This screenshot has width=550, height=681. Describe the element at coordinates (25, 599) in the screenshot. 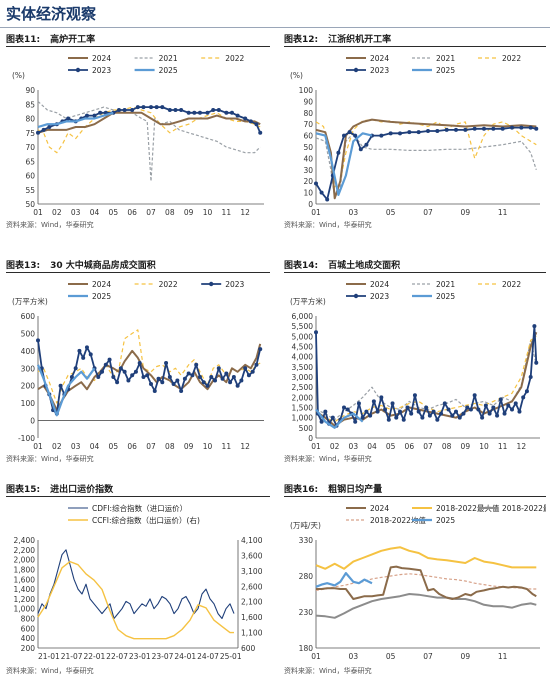

I see `y-tick-label: 1,200` at that location.